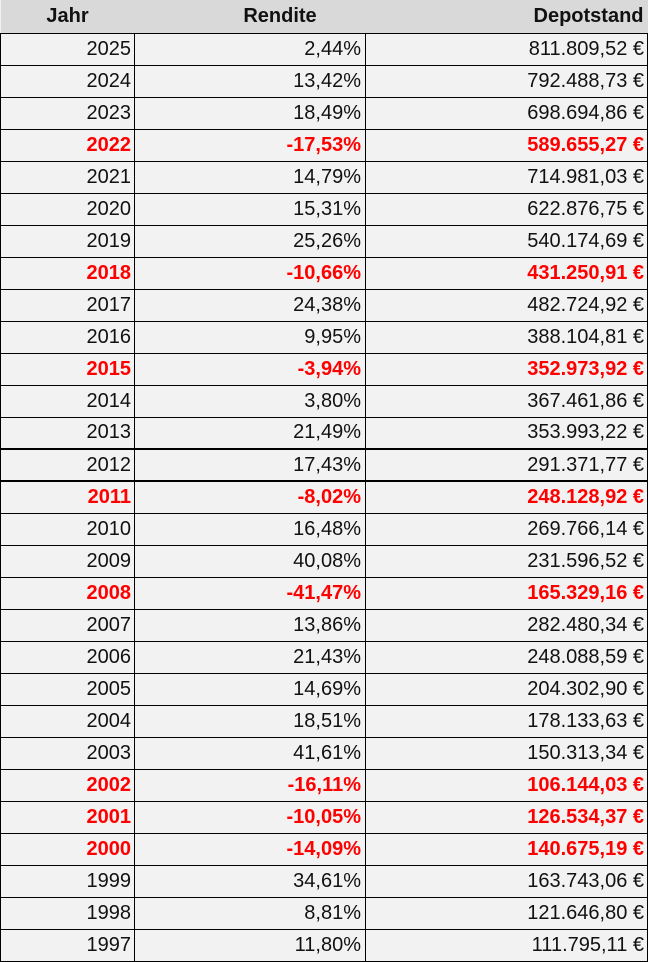 The height and width of the screenshot is (962, 648). What do you see at coordinates (250, 49) in the screenshot?
I see `cell-rendite: 2,44%` at bounding box center [250, 49].